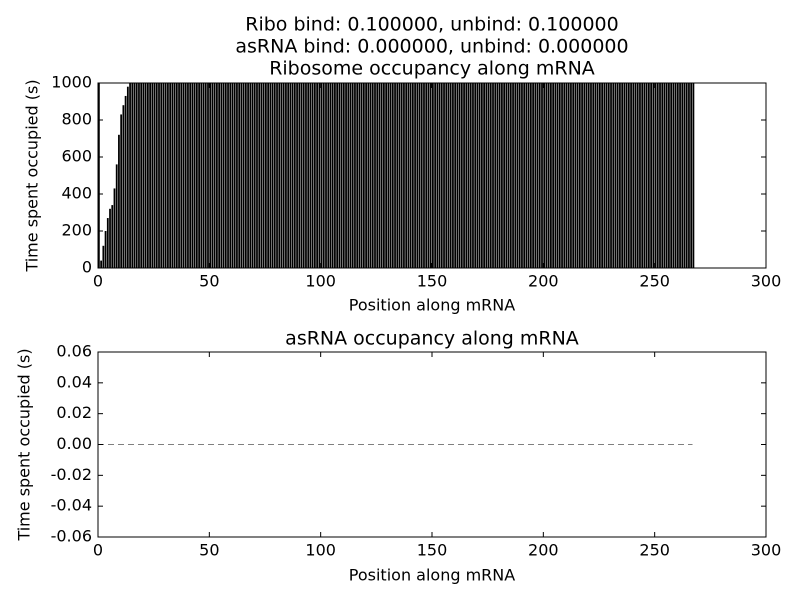 The width and height of the screenshot is (800, 600). I want to click on x-tick-label: 200, so click(543, 550).